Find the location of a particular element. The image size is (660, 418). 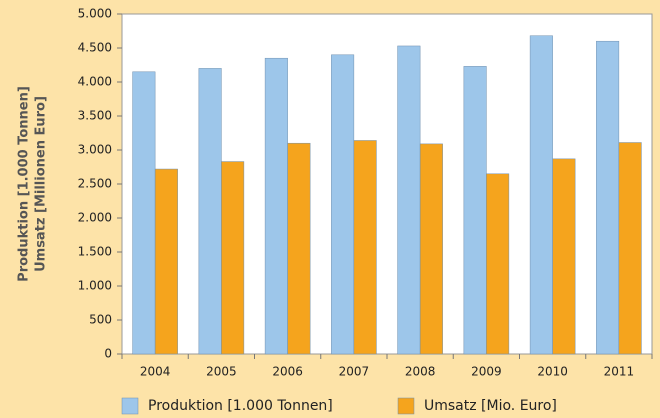

x-tick-label: 2009 is located at coordinates (486, 372).